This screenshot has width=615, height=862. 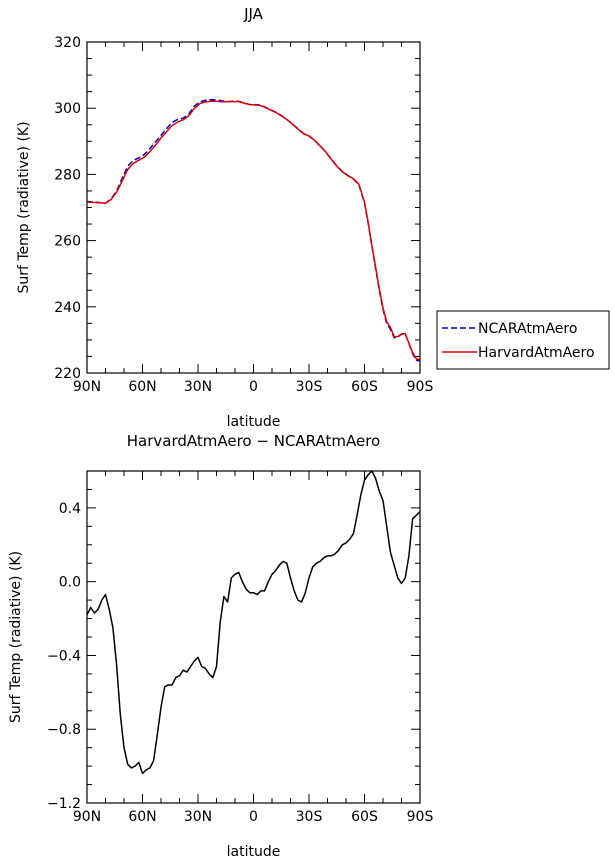 What do you see at coordinates (309, 817) in the screenshot?
I see `panel2-x-tick-label: 30S` at bounding box center [309, 817].